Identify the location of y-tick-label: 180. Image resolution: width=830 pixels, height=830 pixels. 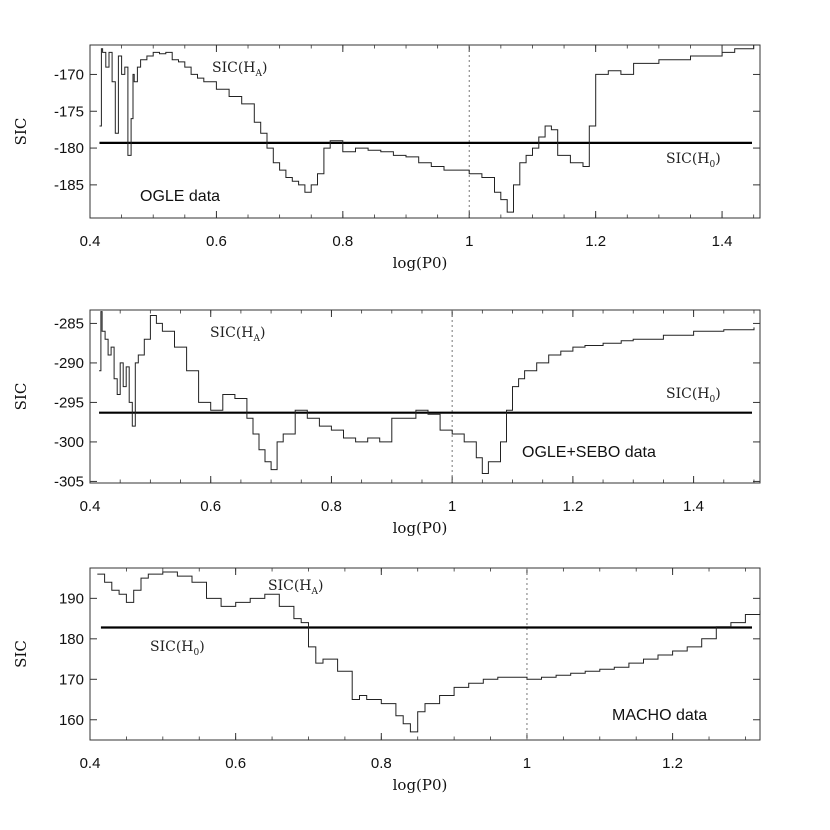
(71, 639).